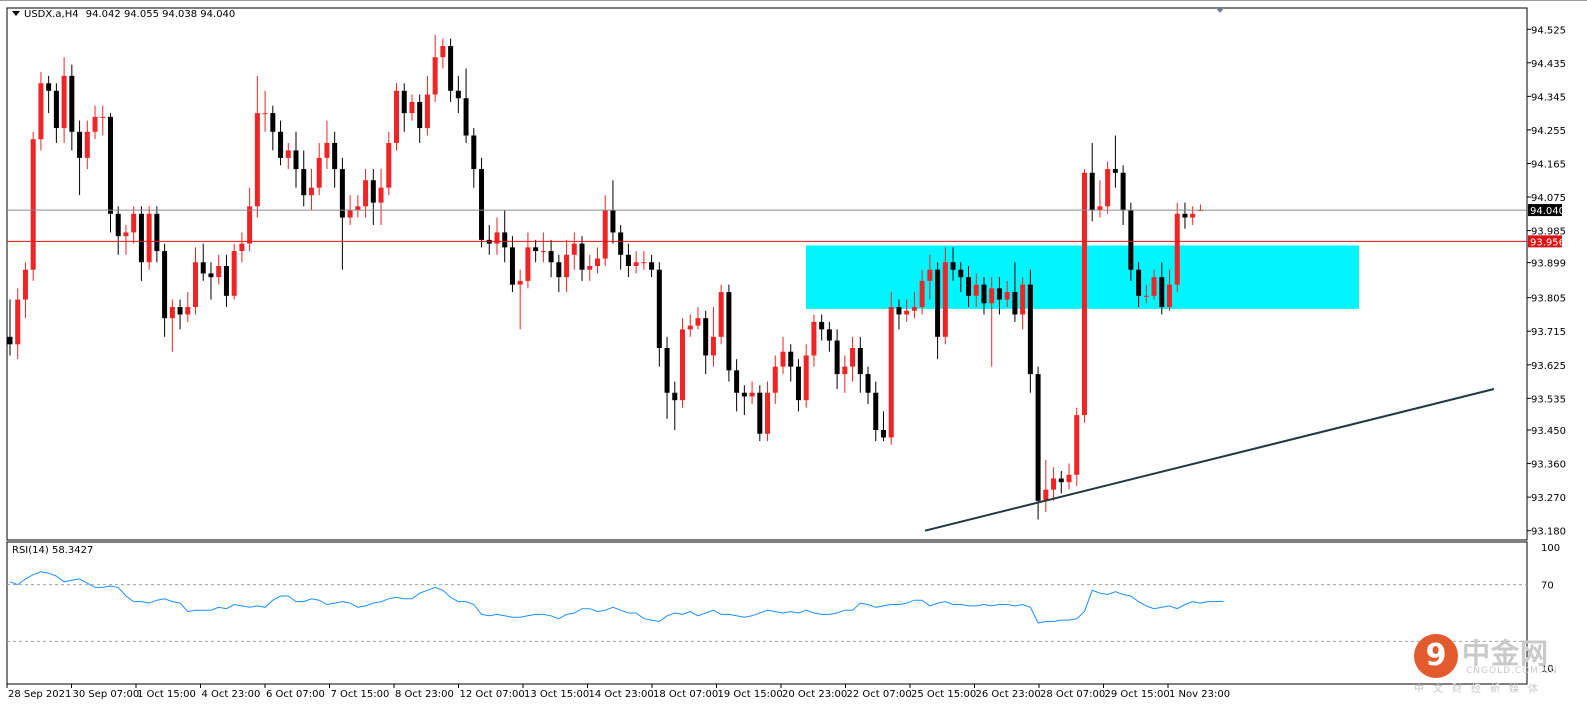 This screenshot has height=715, width=1587. Describe the element at coordinates (1506, 653) in the screenshot. I see `watermark-cn: 中金网` at that location.